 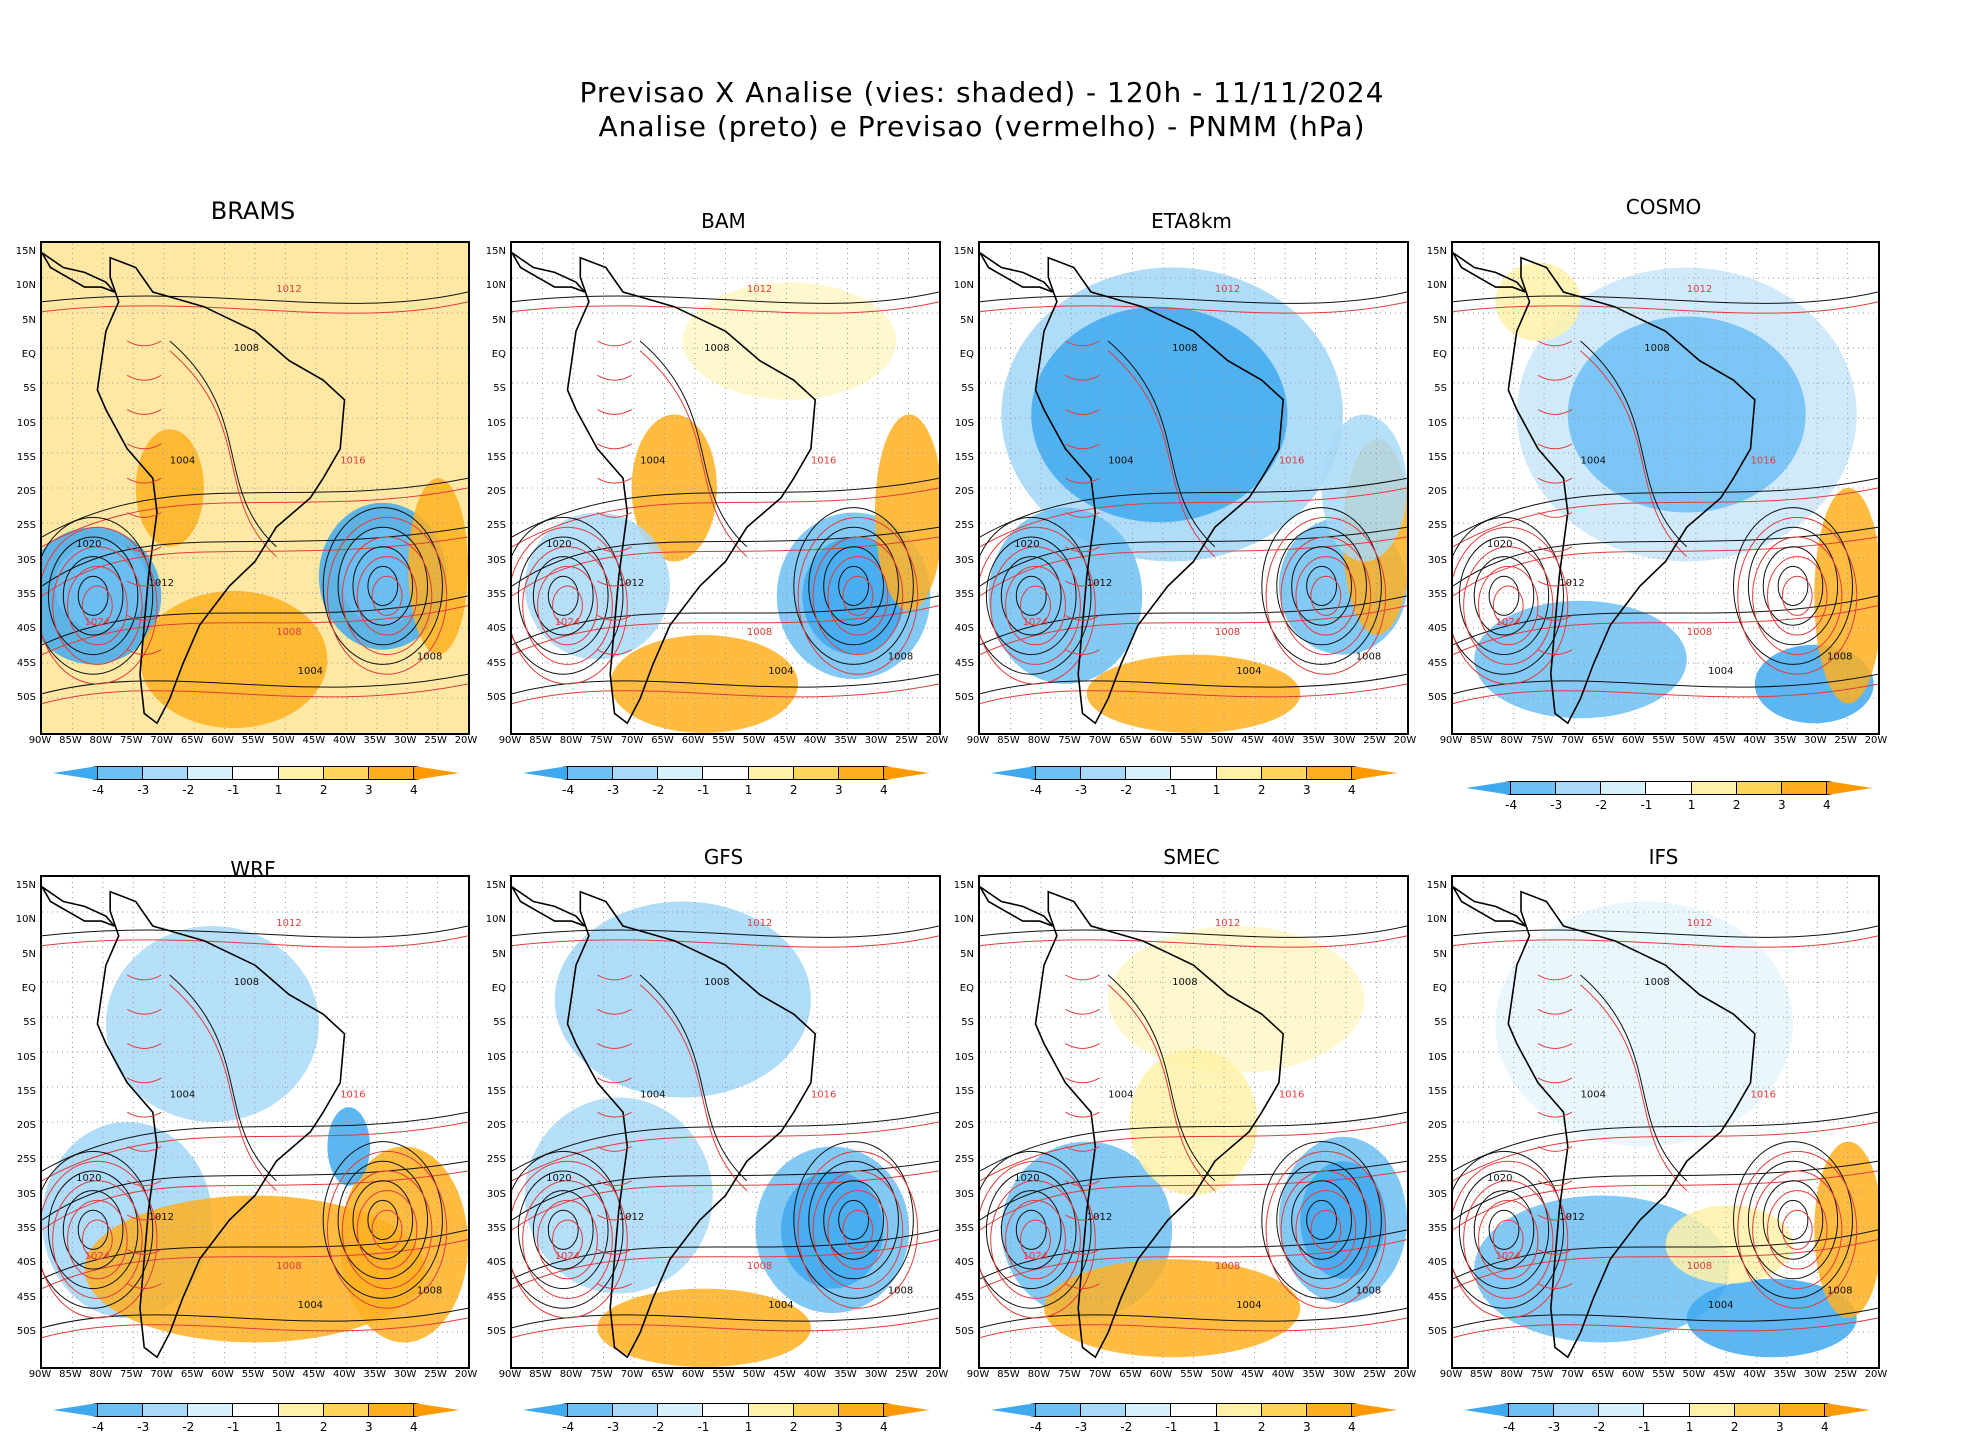 I want to click on lat-lon-grid, so click(x=1665, y=1122).